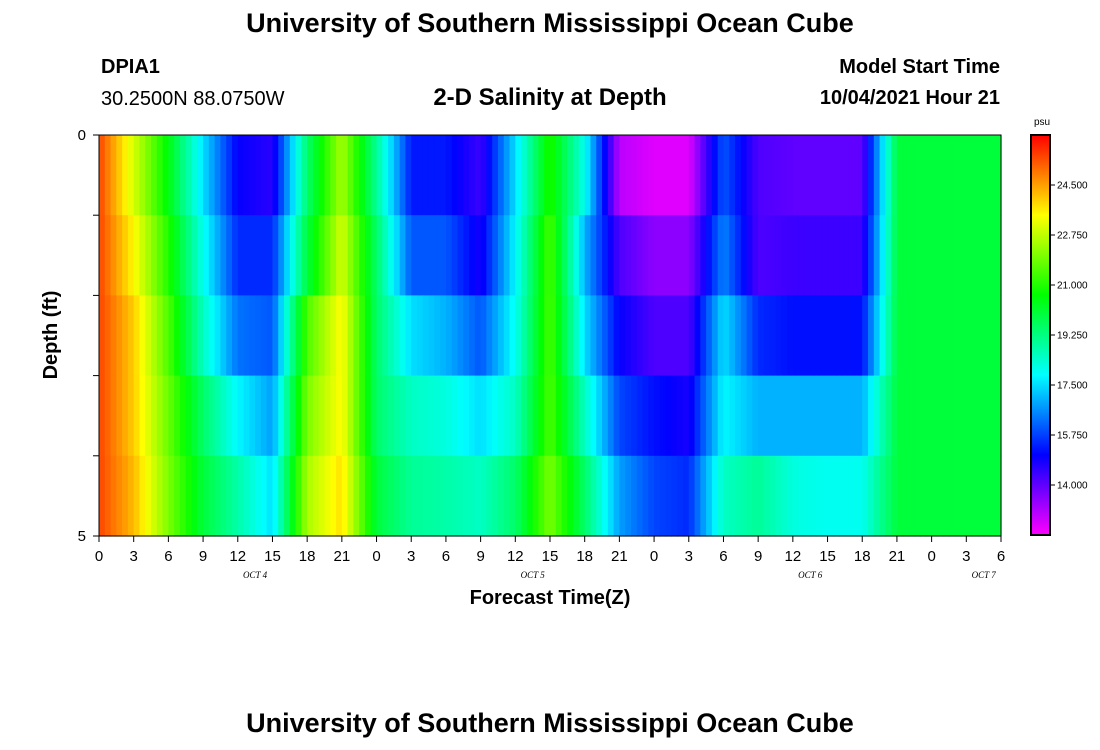 The image size is (1100, 750). I want to click on colorbar-tick-label: 22.750, so click(1072, 236).